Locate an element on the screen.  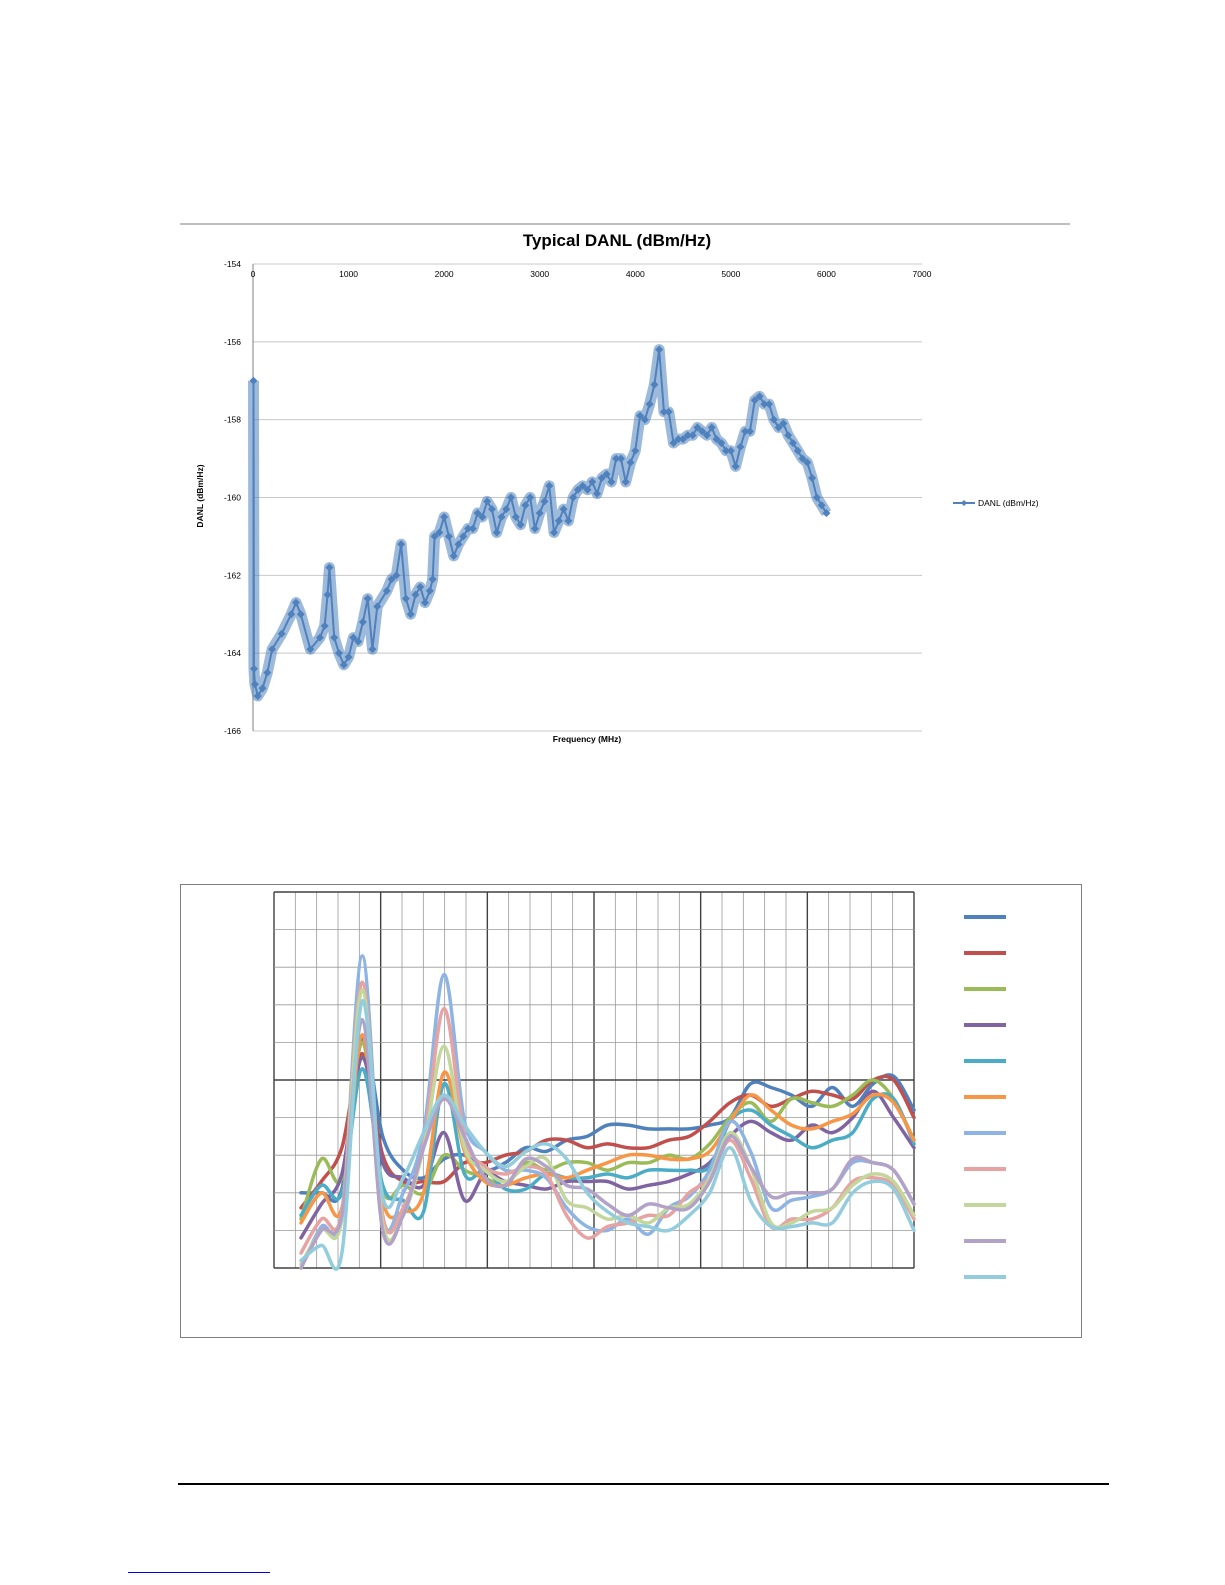
y-tick-label: -160 is located at coordinates (232, 498).